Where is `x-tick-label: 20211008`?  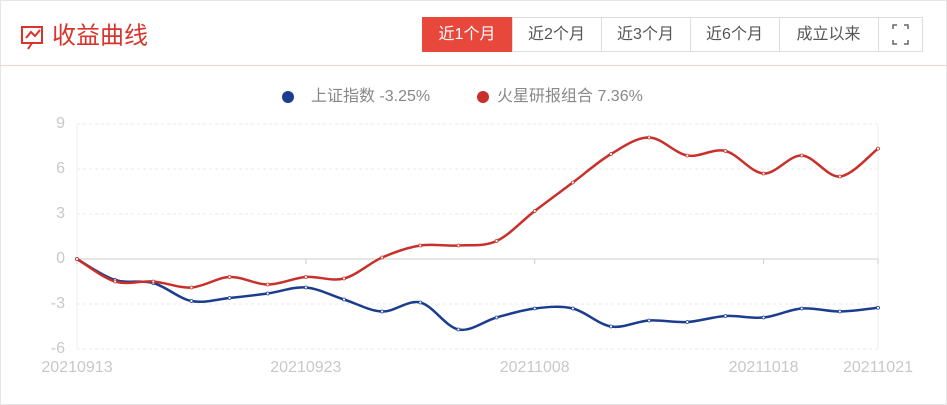 x-tick-label: 20211008 is located at coordinates (535, 367).